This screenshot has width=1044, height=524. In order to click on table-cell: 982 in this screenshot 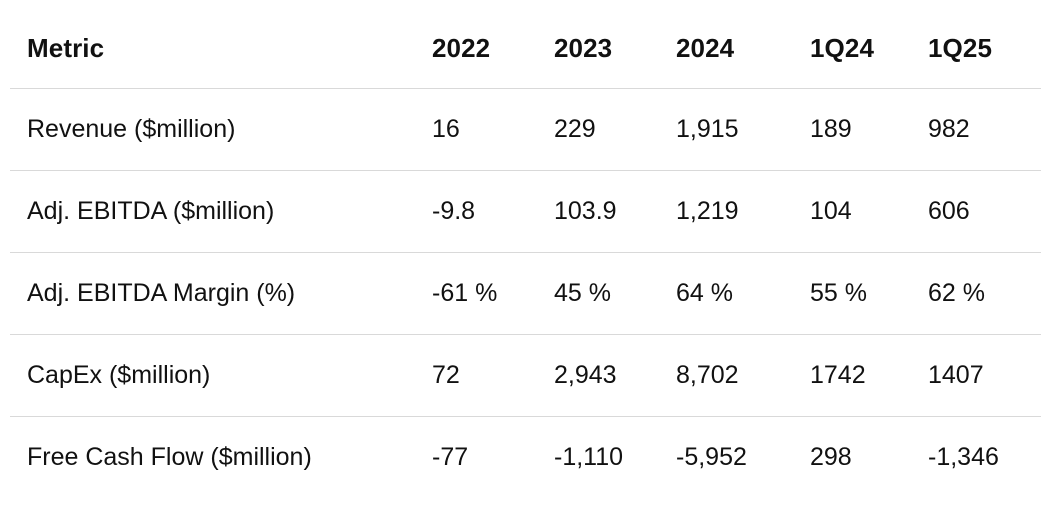, I will do `click(976, 129)`.